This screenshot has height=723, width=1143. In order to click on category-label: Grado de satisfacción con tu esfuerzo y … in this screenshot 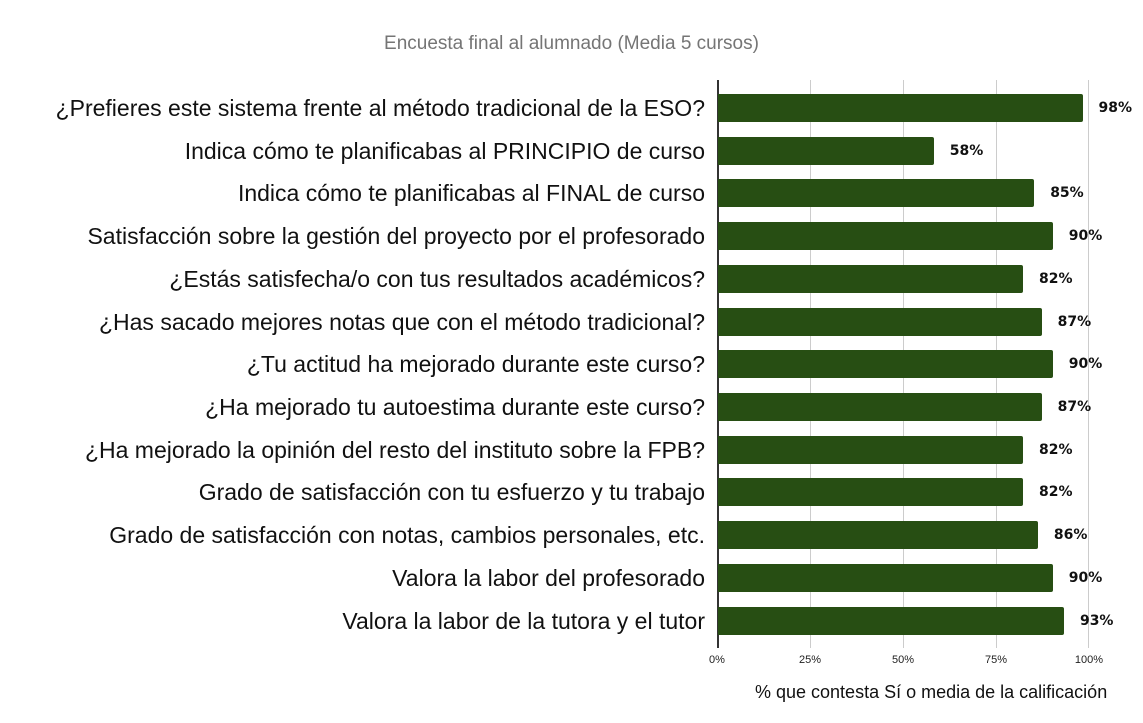, I will do `click(451, 492)`.